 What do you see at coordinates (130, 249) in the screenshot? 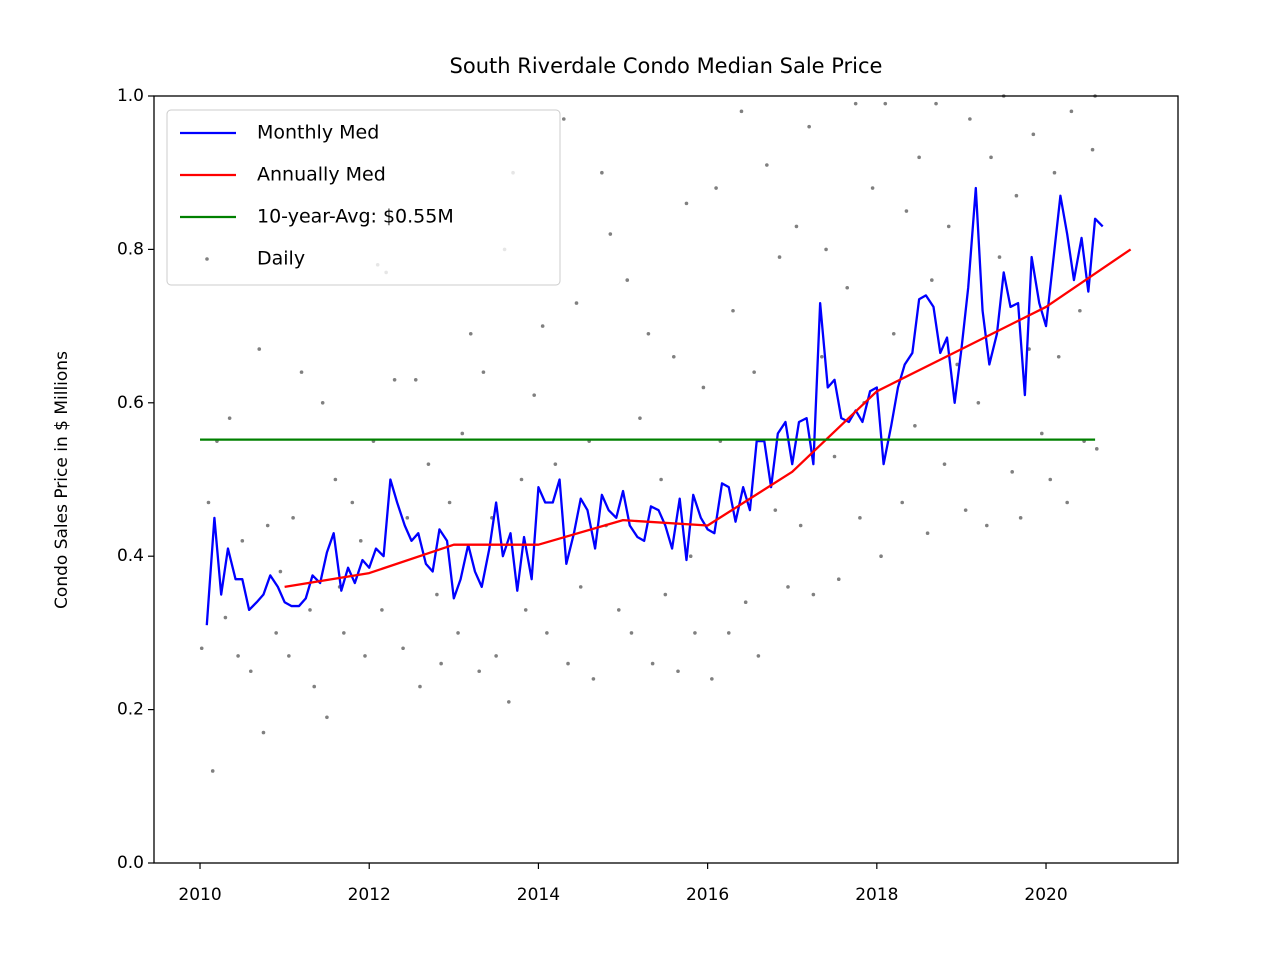
I see `y-tick-label: 0.8` at bounding box center [130, 249].